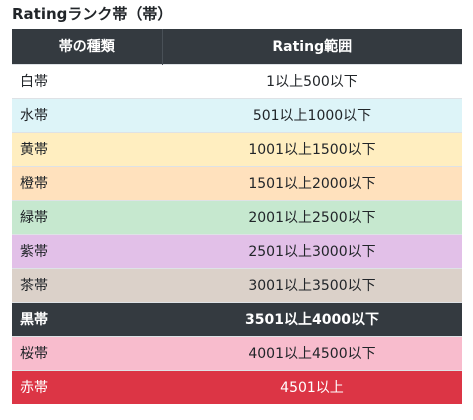 The image size is (473, 420). Describe the element at coordinates (87, 318) in the screenshot. I see `band-name: 黒帯` at that location.